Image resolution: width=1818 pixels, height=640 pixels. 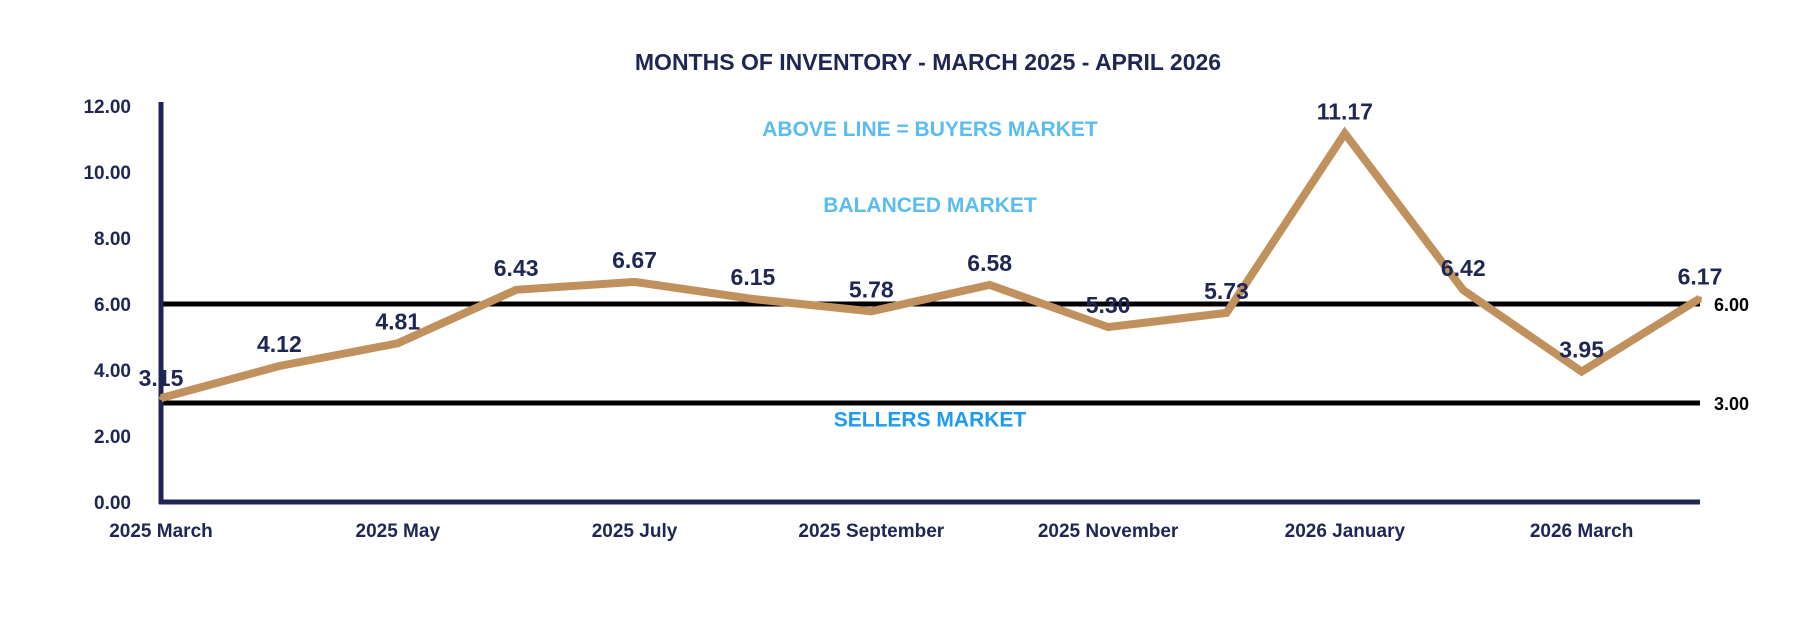 What do you see at coordinates (1345, 111) in the screenshot?
I see `data-label: 11.17` at bounding box center [1345, 111].